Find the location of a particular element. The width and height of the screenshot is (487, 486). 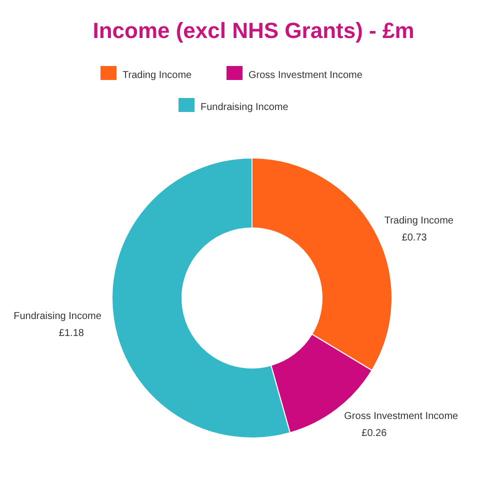

legend-label: Trading Income is located at coordinates (157, 75).